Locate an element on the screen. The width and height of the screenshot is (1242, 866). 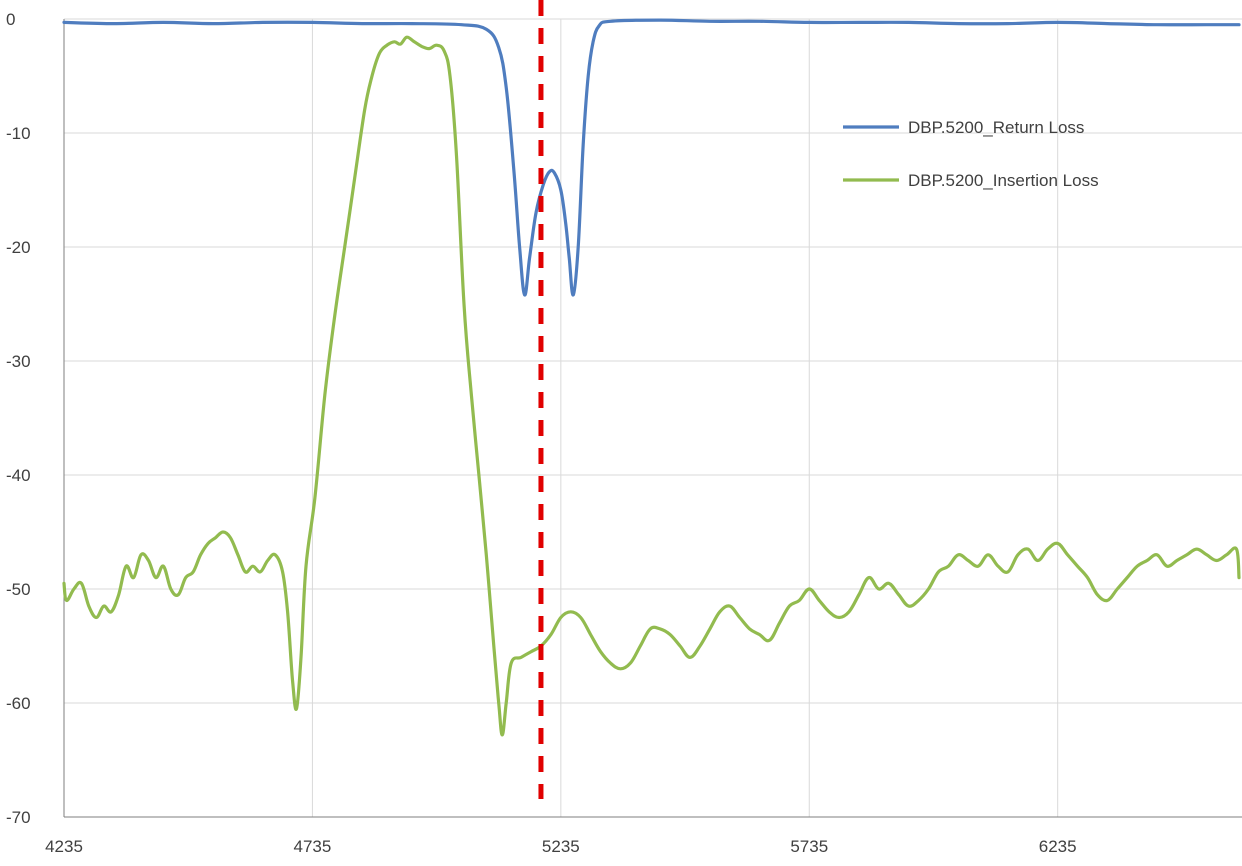
y-tick-label: -60 is located at coordinates (18, 703).